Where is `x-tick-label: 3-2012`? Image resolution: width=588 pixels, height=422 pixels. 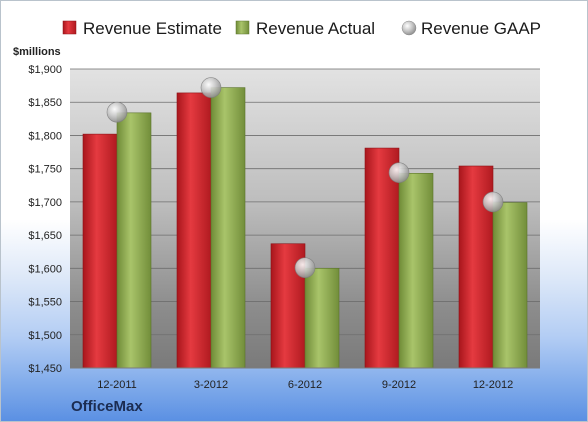
x-tick-label: 3-2012 is located at coordinates (211, 385).